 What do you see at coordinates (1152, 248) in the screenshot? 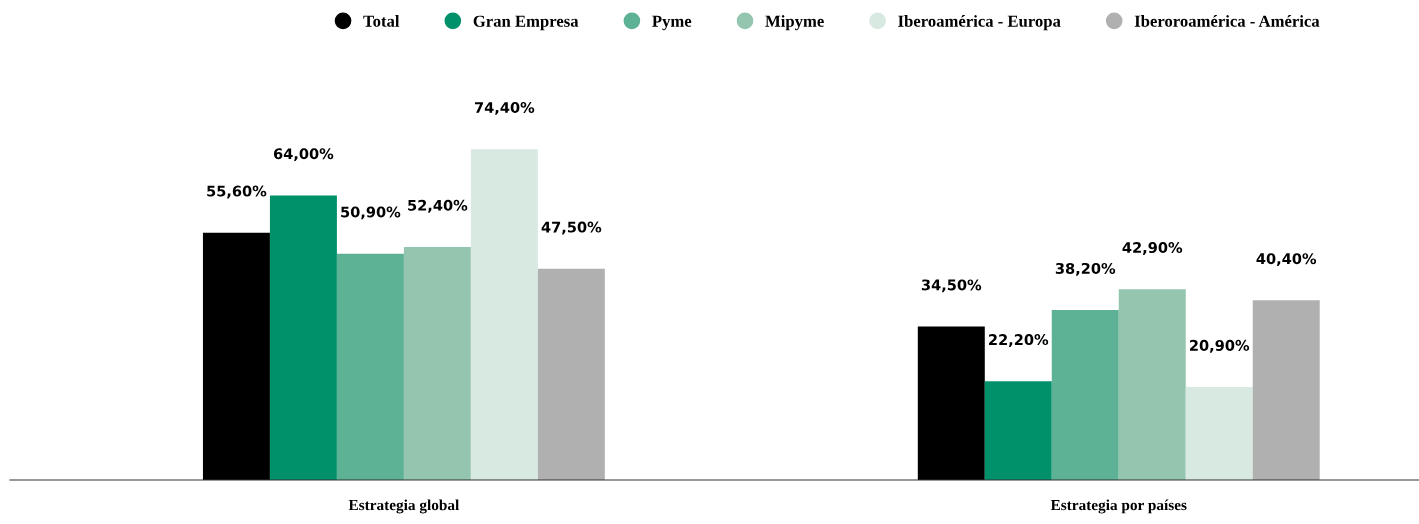
I see `data-label: 42,90%` at bounding box center [1152, 248].